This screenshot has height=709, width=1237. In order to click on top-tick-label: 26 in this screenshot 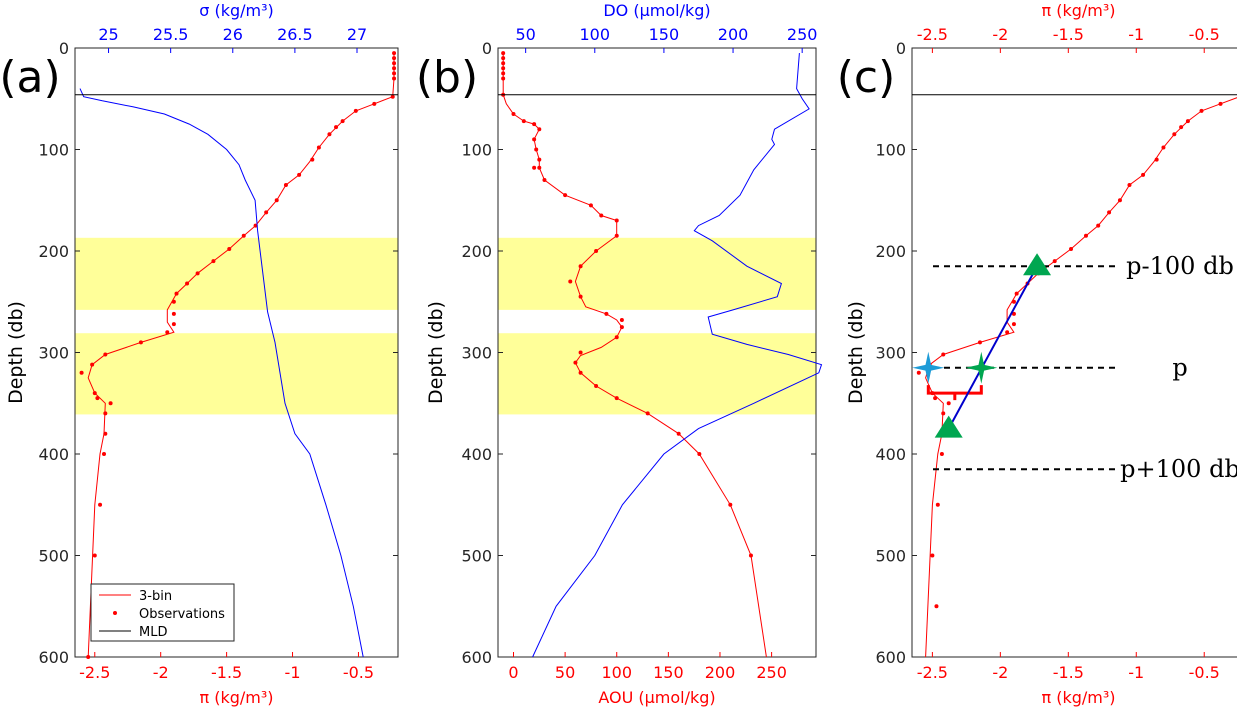, I will do `click(233, 34)`.